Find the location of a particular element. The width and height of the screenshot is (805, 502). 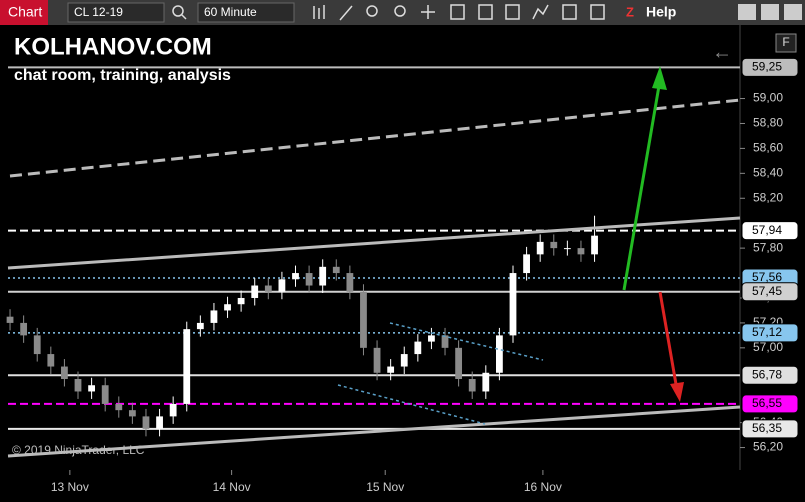

interval-select is located at coordinates (246, 12).